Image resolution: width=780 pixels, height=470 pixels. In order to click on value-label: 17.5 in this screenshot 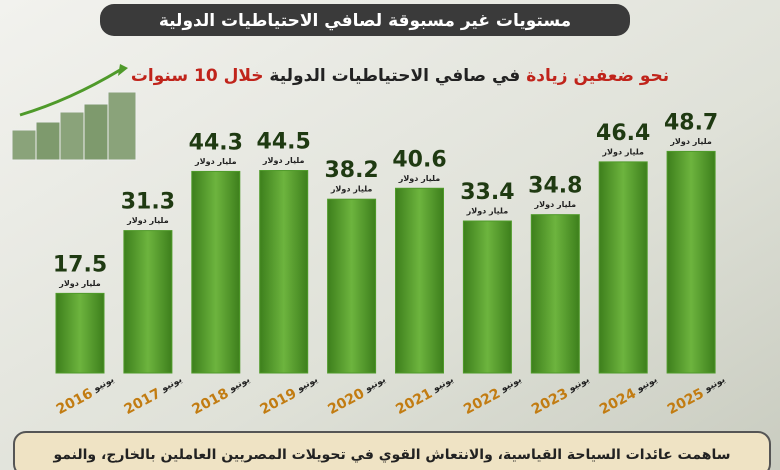, I will do `click(80, 264)`.